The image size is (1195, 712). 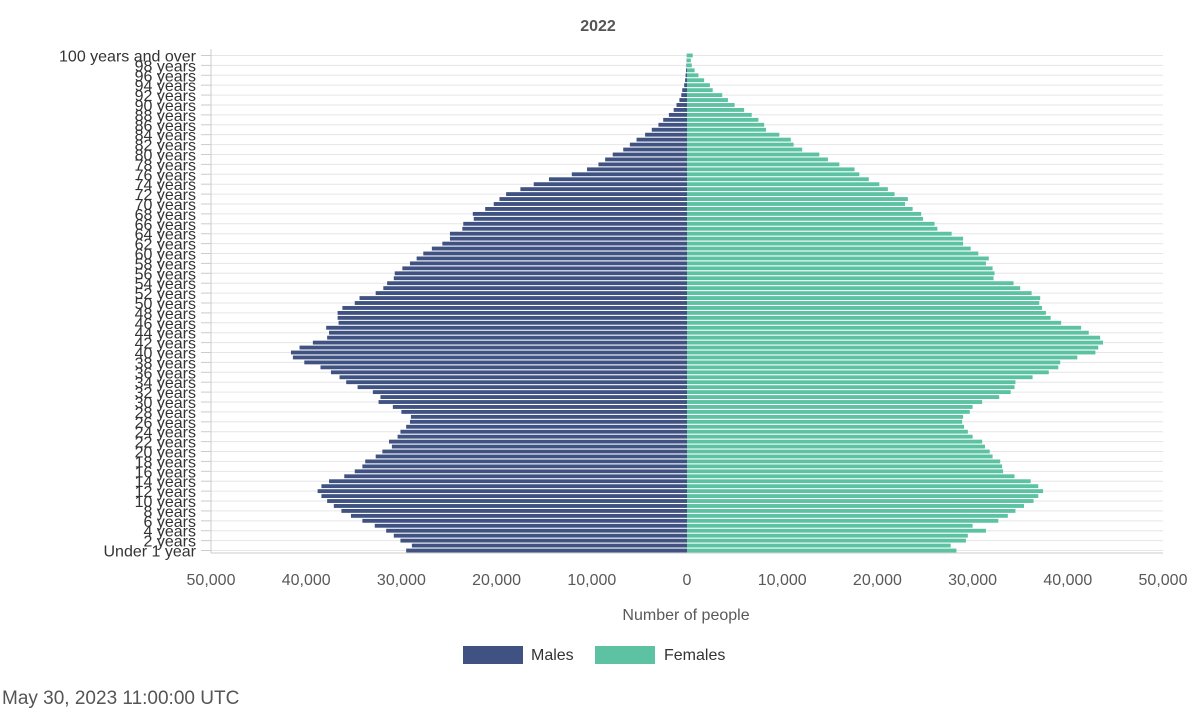 I want to click on legend-swatch-males, so click(x=493, y=655).